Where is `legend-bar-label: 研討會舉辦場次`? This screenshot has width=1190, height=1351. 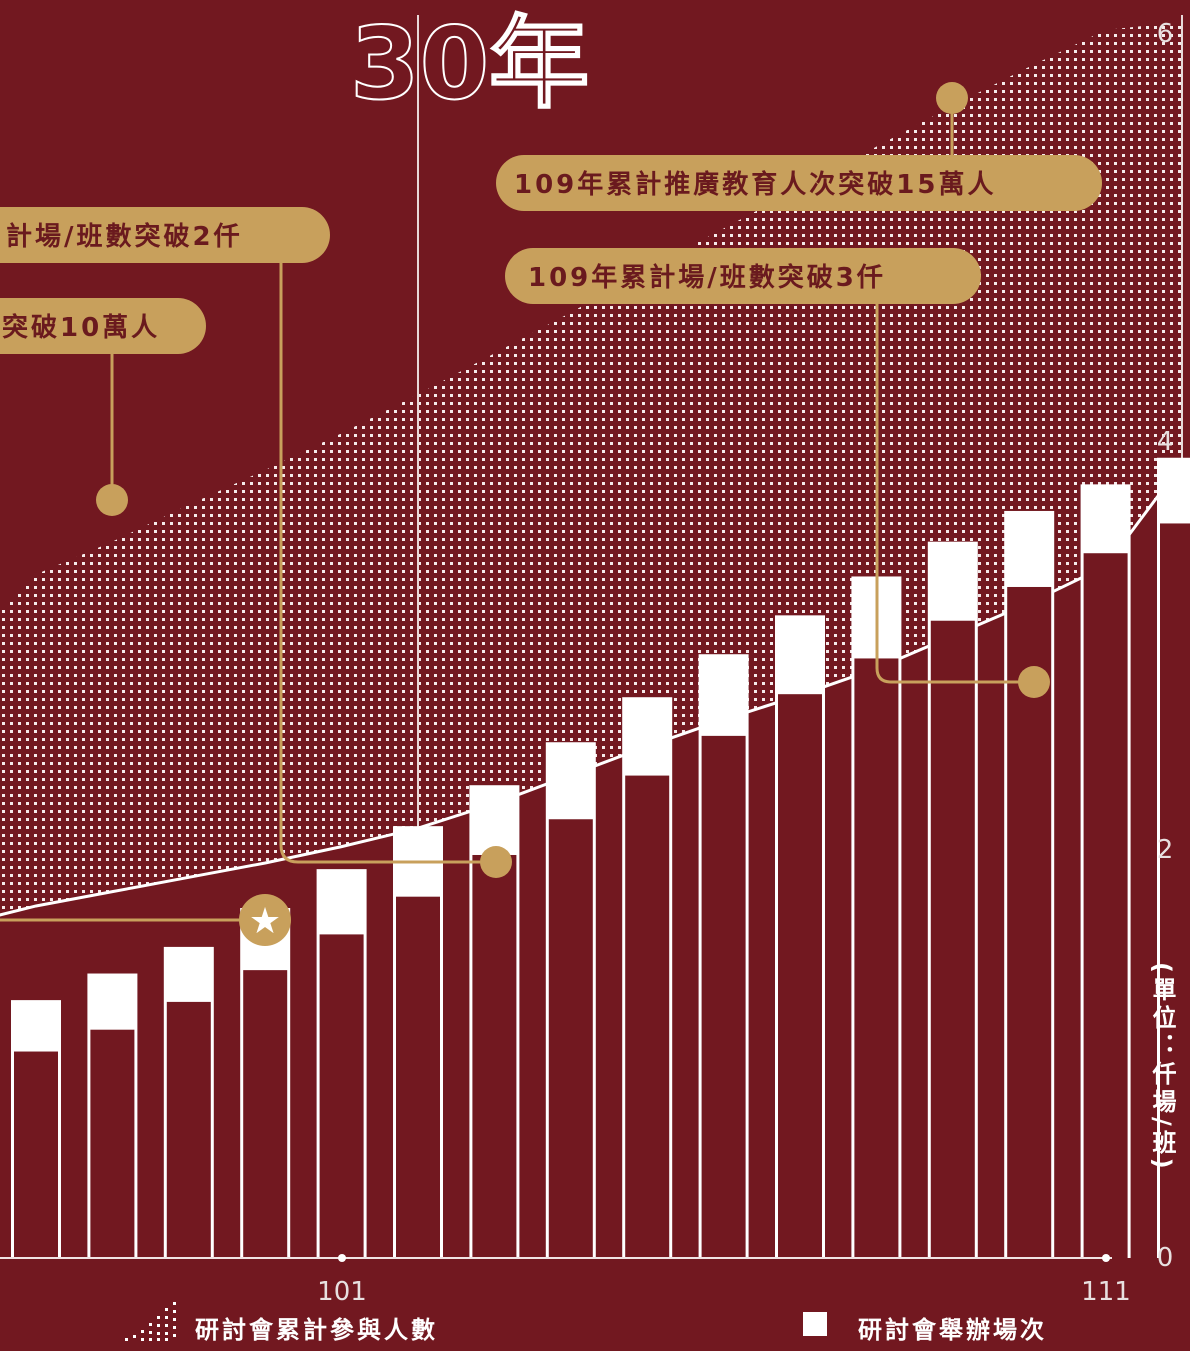
legend-bar-label: 研討會舉辦場次 is located at coordinates (952, 1330).